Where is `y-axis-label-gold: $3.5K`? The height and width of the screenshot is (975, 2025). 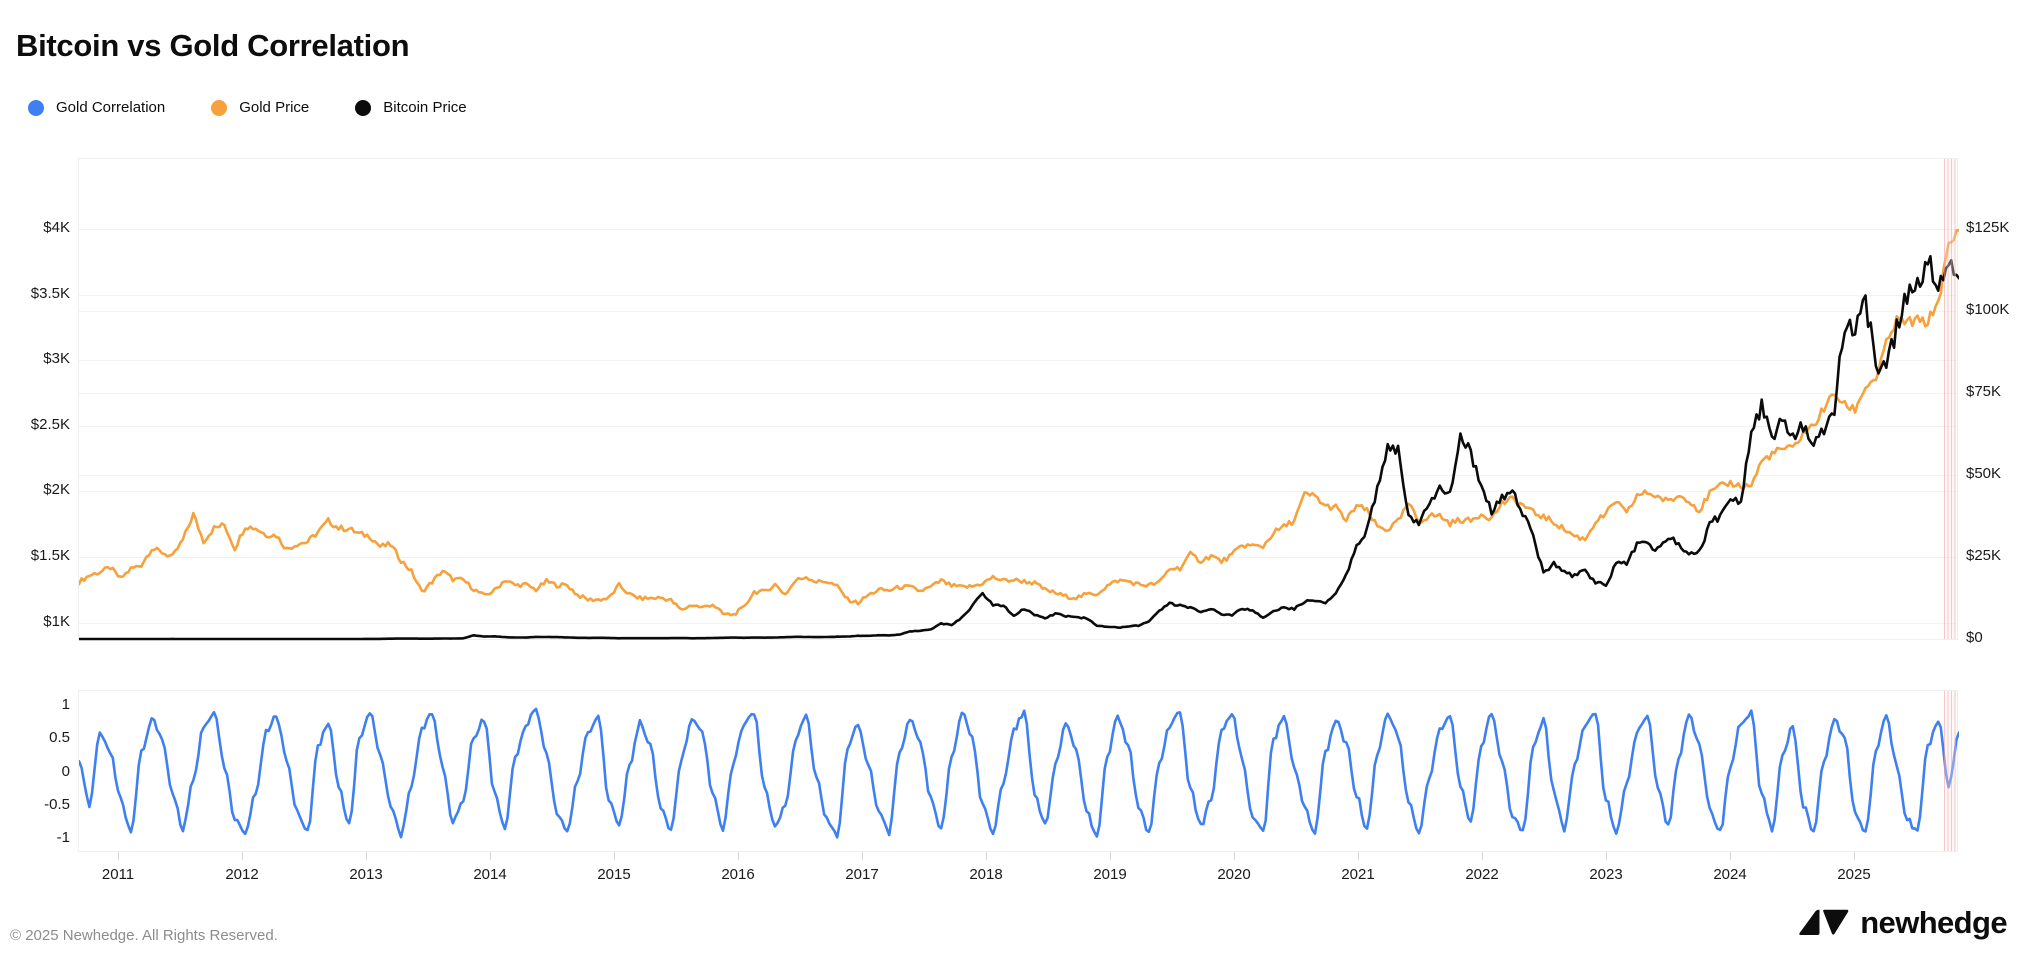
y-axis-label-gold: $3.5K is located at coordinates (50, 293).